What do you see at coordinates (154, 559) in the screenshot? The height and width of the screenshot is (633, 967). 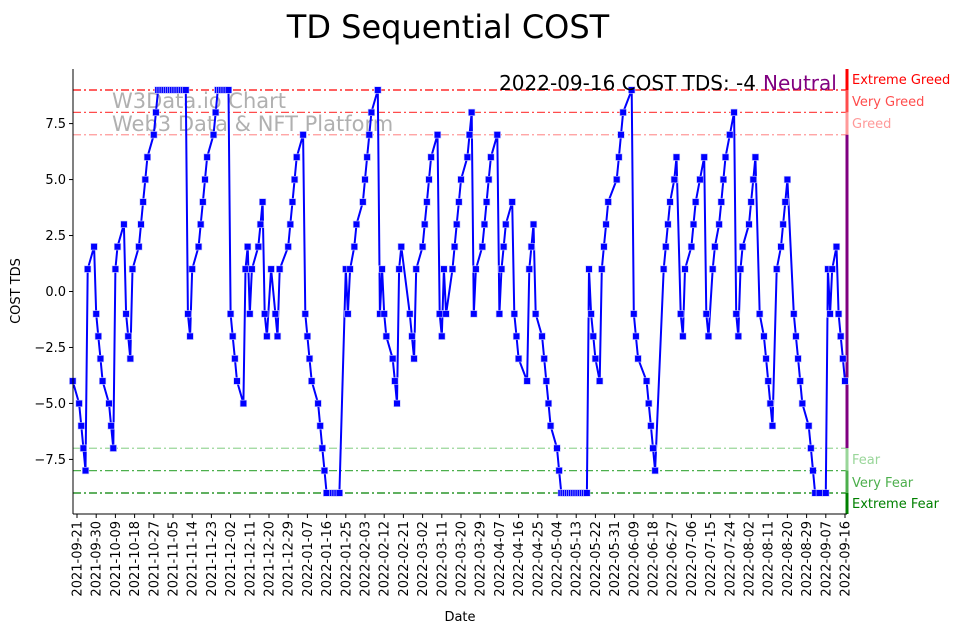 I see `x-tick-label: 2021-10-27` at bounding box center [154, 559].